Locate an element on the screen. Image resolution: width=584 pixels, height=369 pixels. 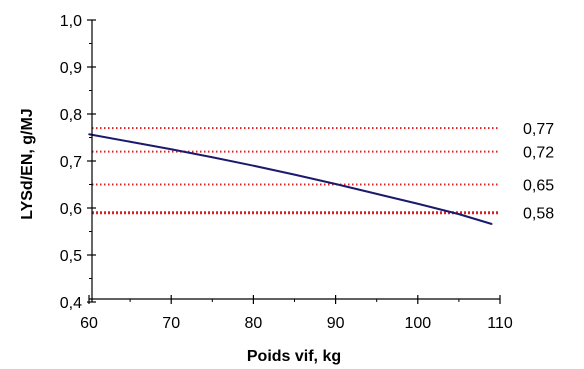
x-tick-label-5: 110 is located at coordinates (500, 323).